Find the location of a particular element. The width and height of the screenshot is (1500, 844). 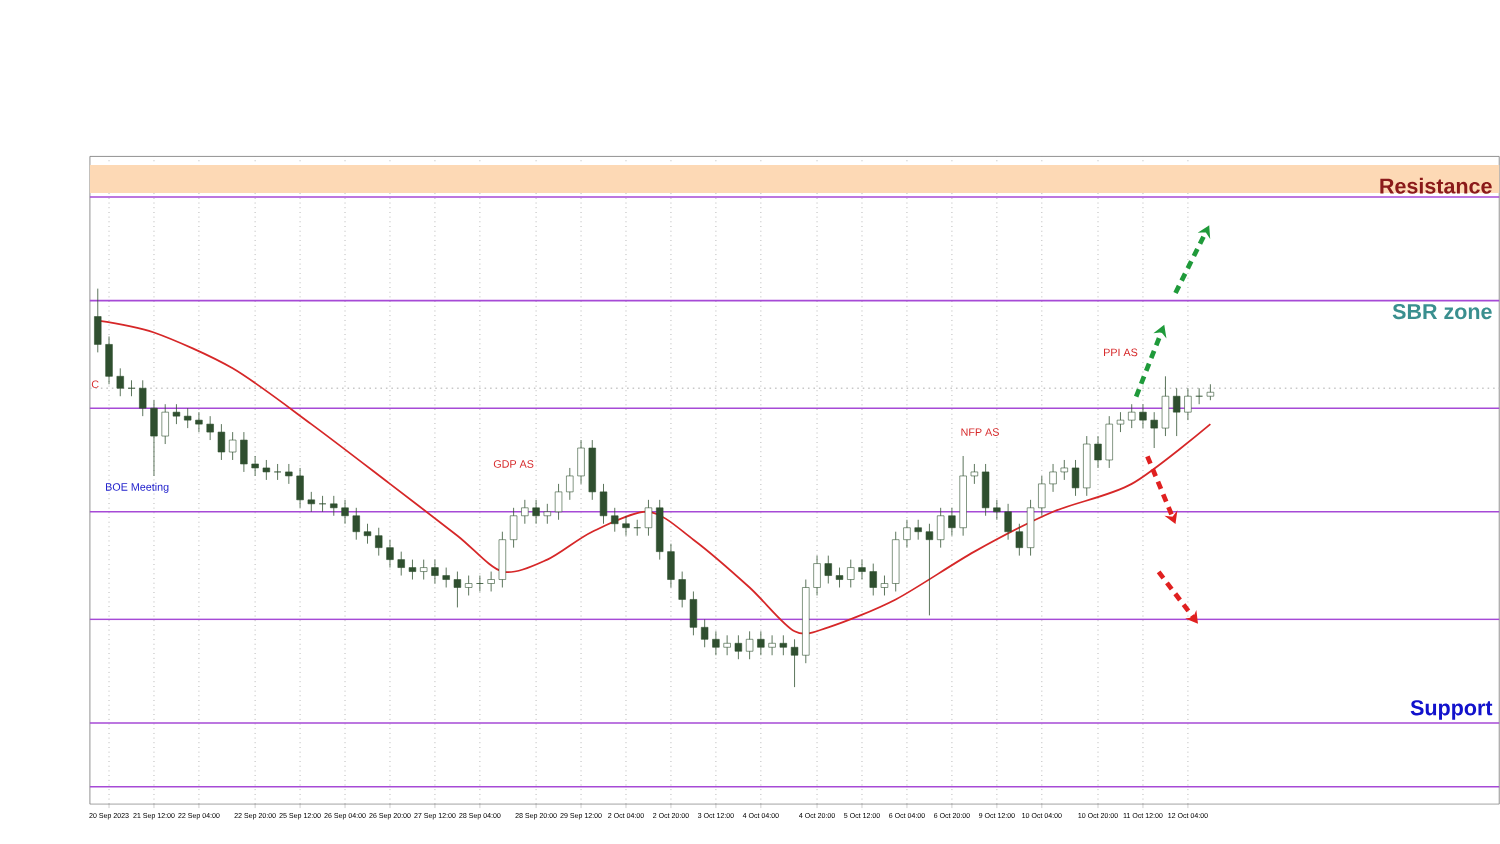

ref-line-label: SBR zone is located at coordinates (1442, 311).